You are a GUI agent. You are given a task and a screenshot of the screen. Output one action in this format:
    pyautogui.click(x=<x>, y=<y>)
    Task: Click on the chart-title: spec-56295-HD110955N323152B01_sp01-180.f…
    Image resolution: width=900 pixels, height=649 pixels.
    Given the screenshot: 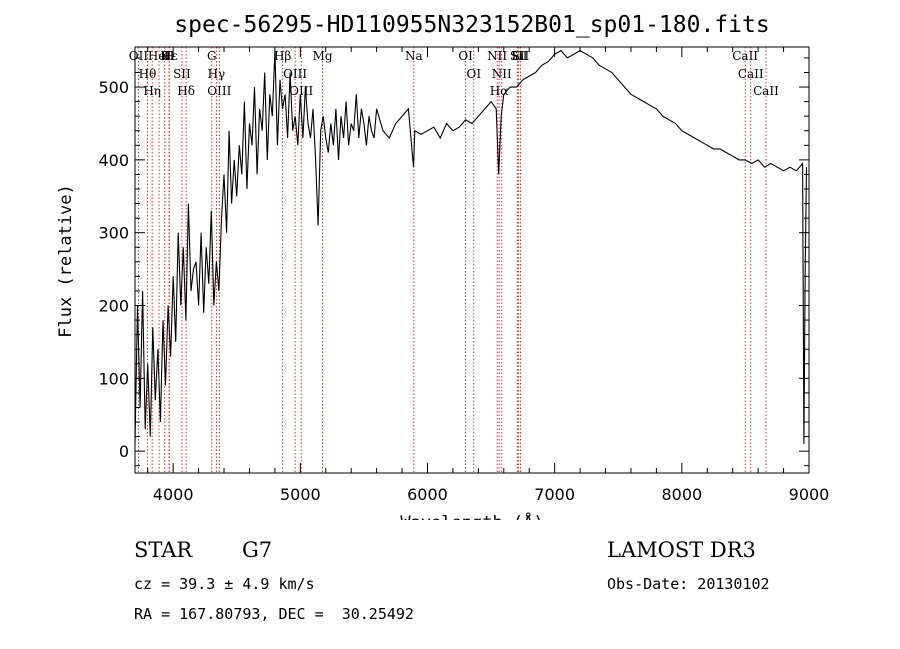 What is the action you would take?
    pyautogui.click(x=471, y=25)
    